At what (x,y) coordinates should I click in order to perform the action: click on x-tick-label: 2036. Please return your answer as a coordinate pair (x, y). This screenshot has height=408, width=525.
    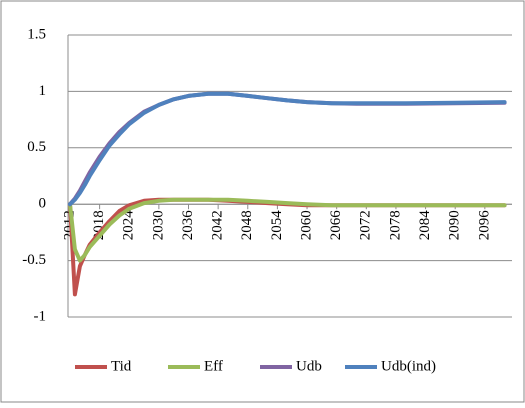
    Looking at the image, I should click on (188, 225).